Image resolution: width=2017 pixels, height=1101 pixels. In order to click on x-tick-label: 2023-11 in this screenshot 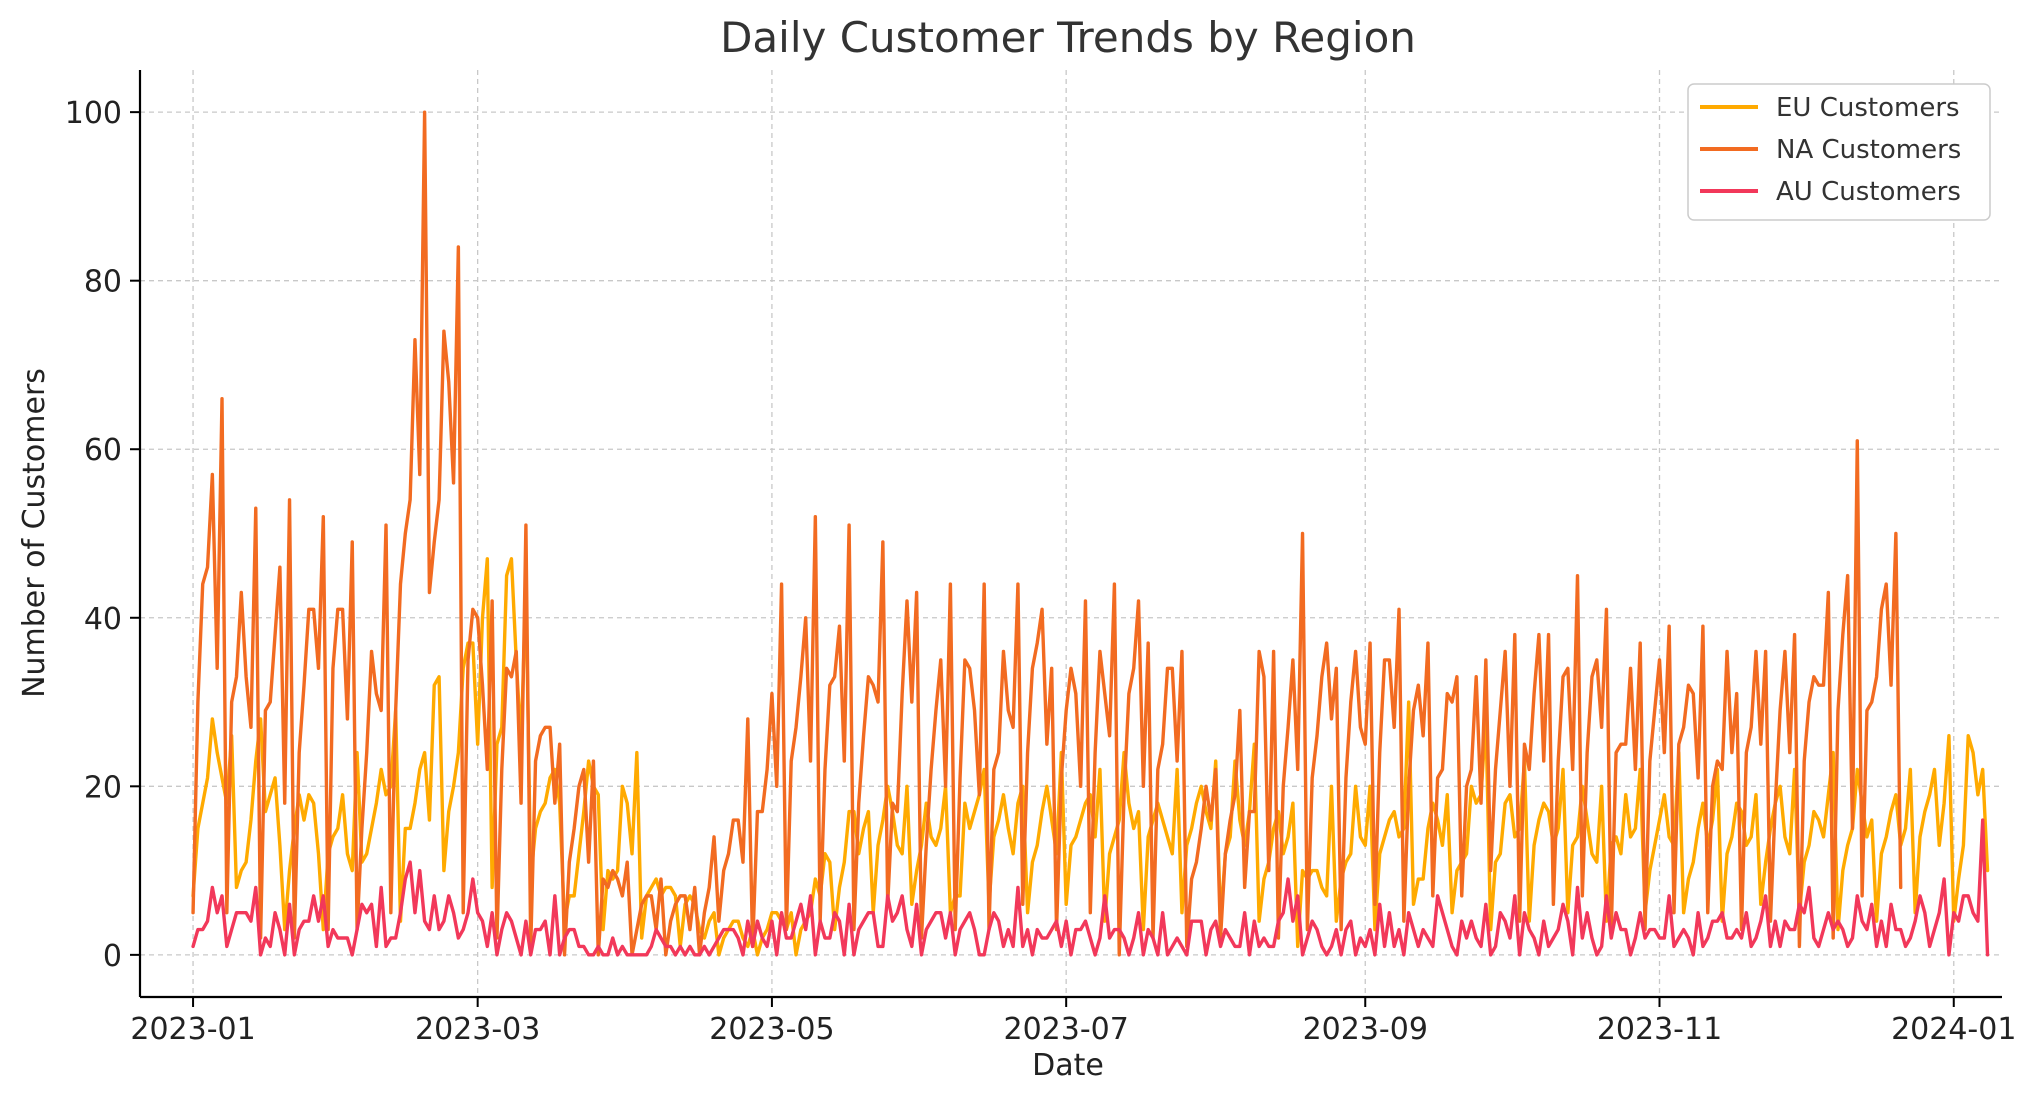, I will do `click(1659, 1029)`.